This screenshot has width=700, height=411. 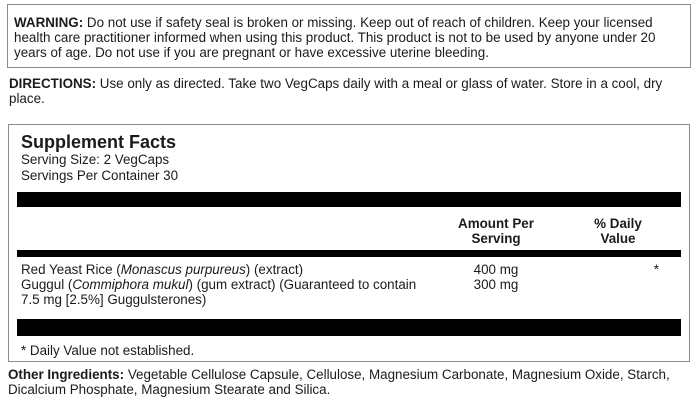 What do you see at coordinates (349, 199) in the screenshot?
I see `thick-rule-top` at bounding box center [349, 199].